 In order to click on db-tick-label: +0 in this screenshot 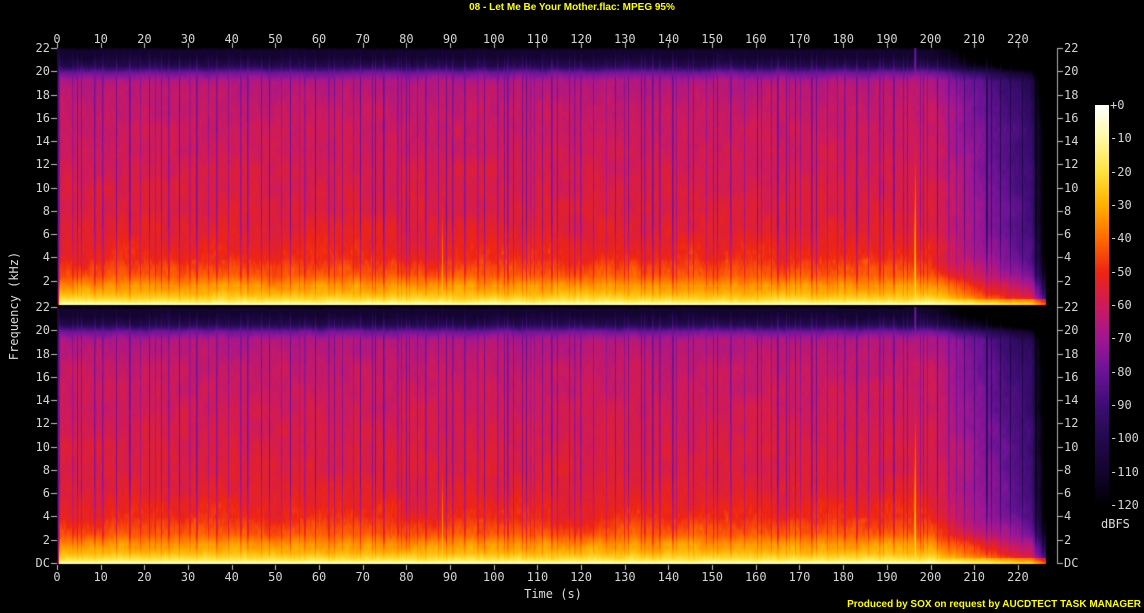, I will do `click(1117, 105)`.